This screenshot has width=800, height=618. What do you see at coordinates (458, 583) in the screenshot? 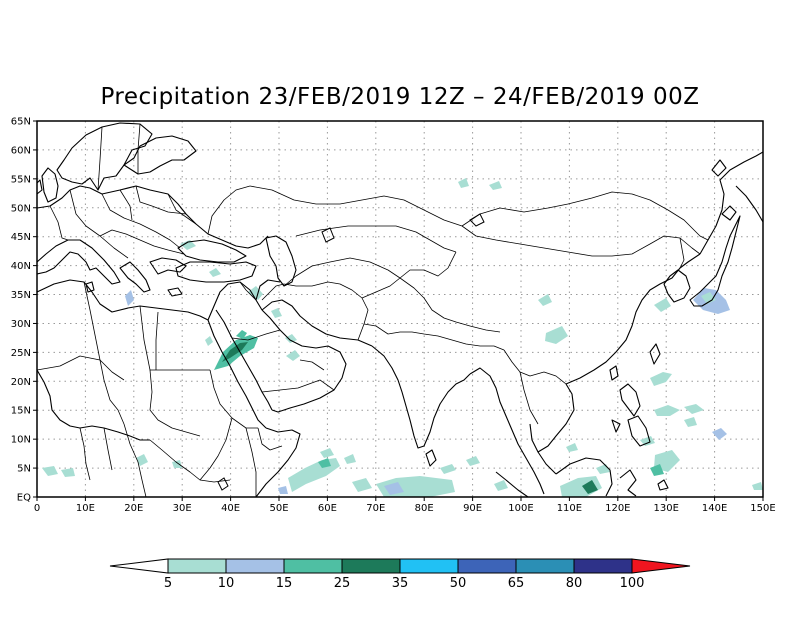
I see `colorbar-label: 50` at bounding box center [458, 583].